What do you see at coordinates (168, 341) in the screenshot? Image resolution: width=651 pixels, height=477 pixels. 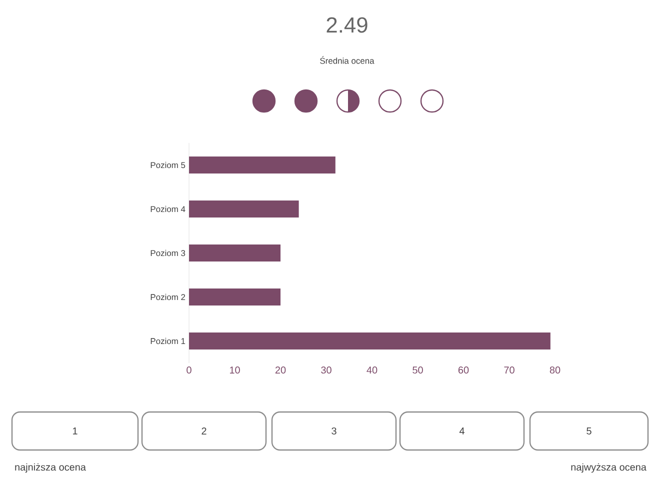 I see `y-tick-label: Poziom 1` at bounding box center [168, 341].